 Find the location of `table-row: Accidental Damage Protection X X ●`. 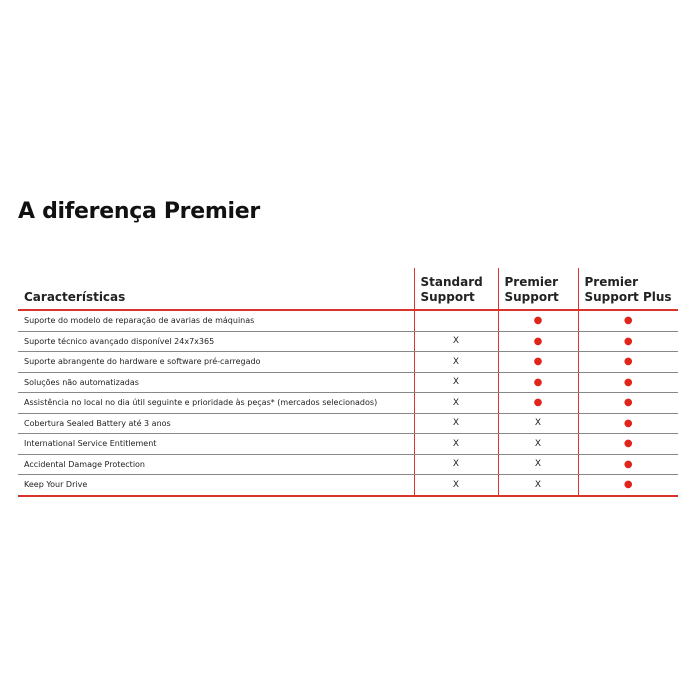

table-row: Accidental Damage Protection X X ● is located at coordinates (348, 464).